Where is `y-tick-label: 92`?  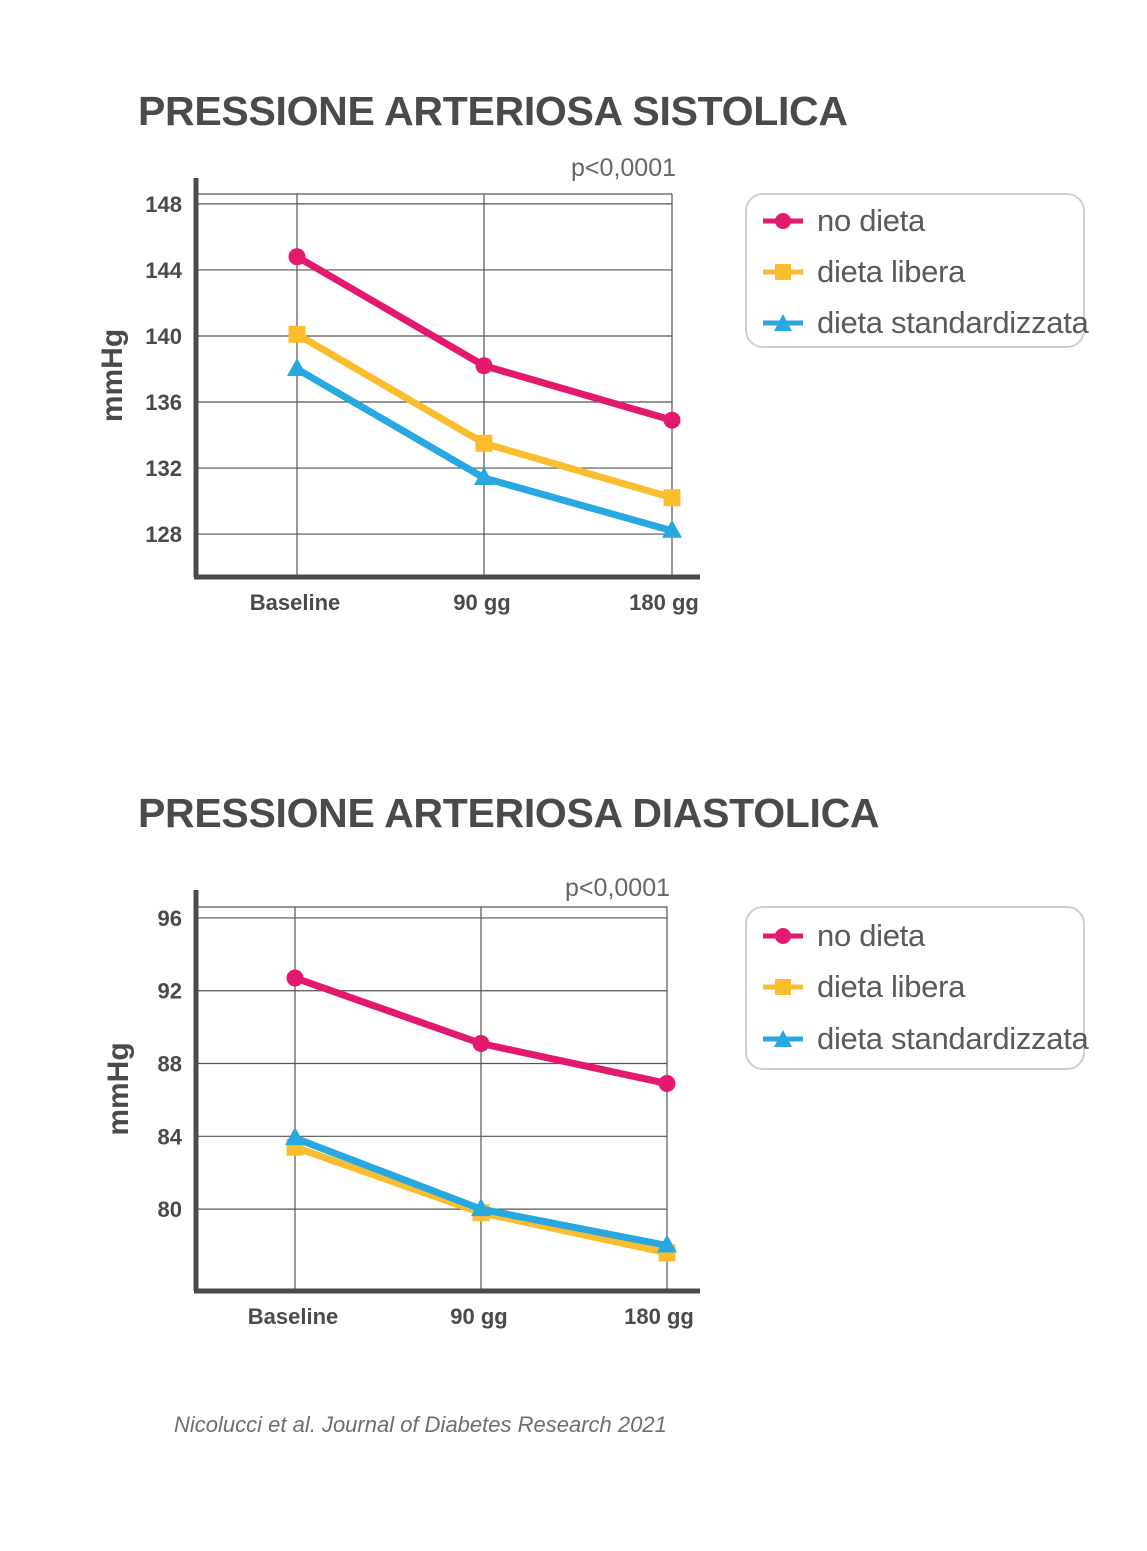
y-tick-label: 92 is located at coordinates (170, 991).